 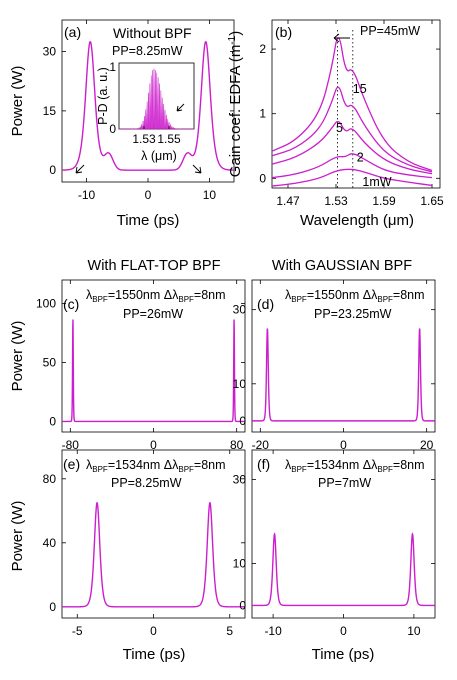 I want to click on y-tick-label: 80, so click(x=50, y=479).